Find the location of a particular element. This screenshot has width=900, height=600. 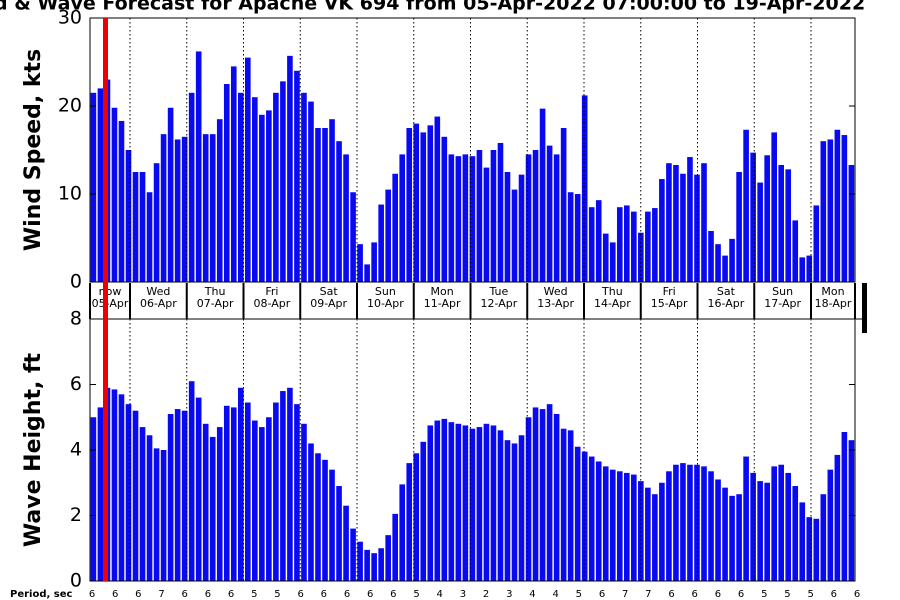

day-date: 11-Apr is located at coordinates (442, 303).